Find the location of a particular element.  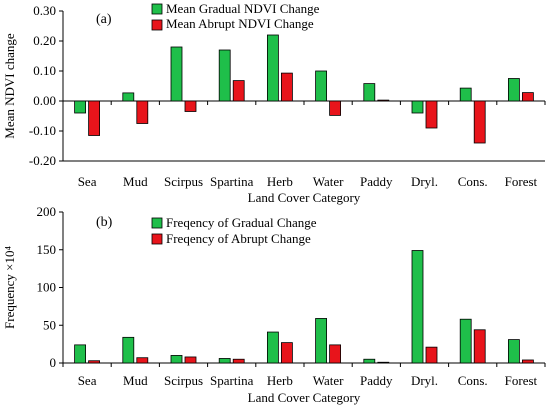

y-tick-label: 0.30 is located at coordinates (44, 10).